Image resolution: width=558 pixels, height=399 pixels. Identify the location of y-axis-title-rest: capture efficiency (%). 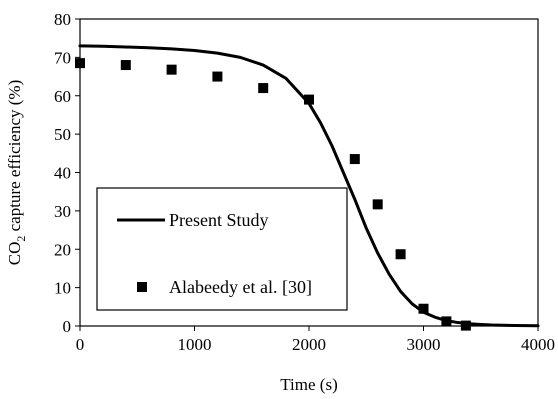
(14, 158).